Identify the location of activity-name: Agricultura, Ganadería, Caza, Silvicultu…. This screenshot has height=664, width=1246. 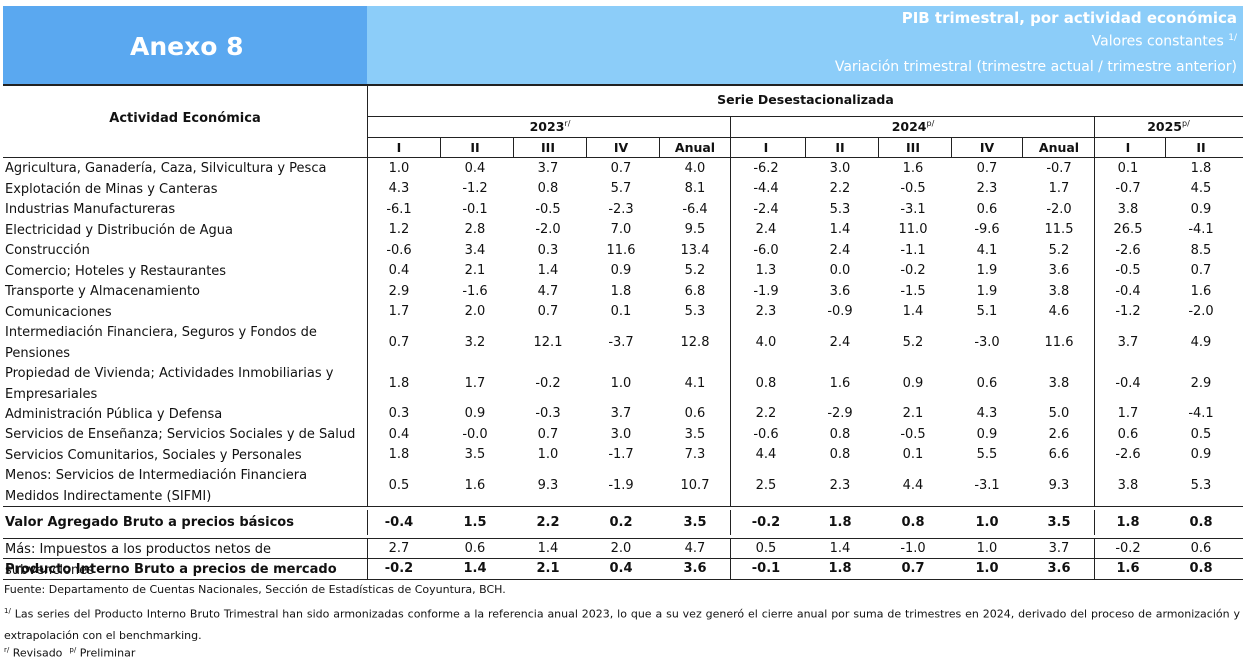
(166, 168).